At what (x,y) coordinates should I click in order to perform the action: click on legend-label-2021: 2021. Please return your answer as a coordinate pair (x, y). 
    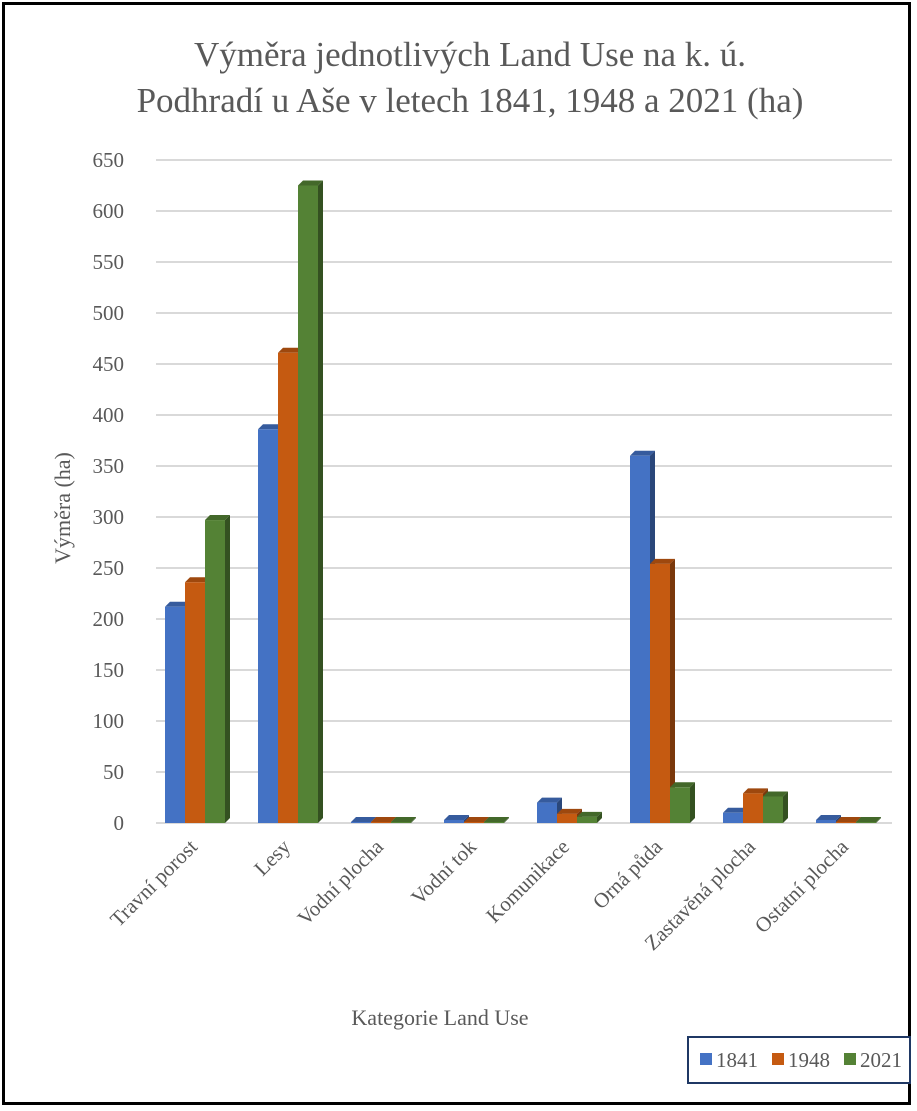
    Looking at the image, I should click on (881, 1060).